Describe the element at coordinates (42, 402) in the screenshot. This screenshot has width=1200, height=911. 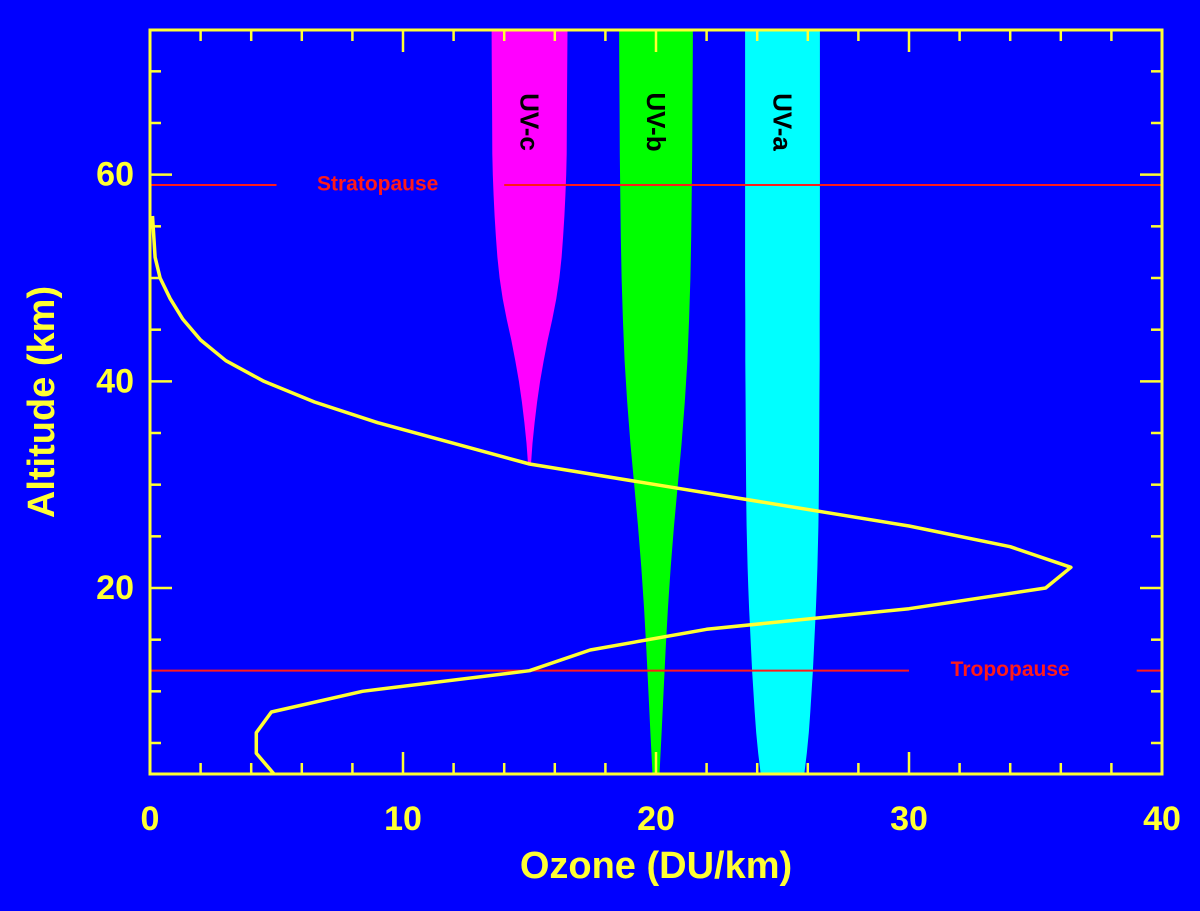
I see `y-axis-title: Altitude (km)` at that location.